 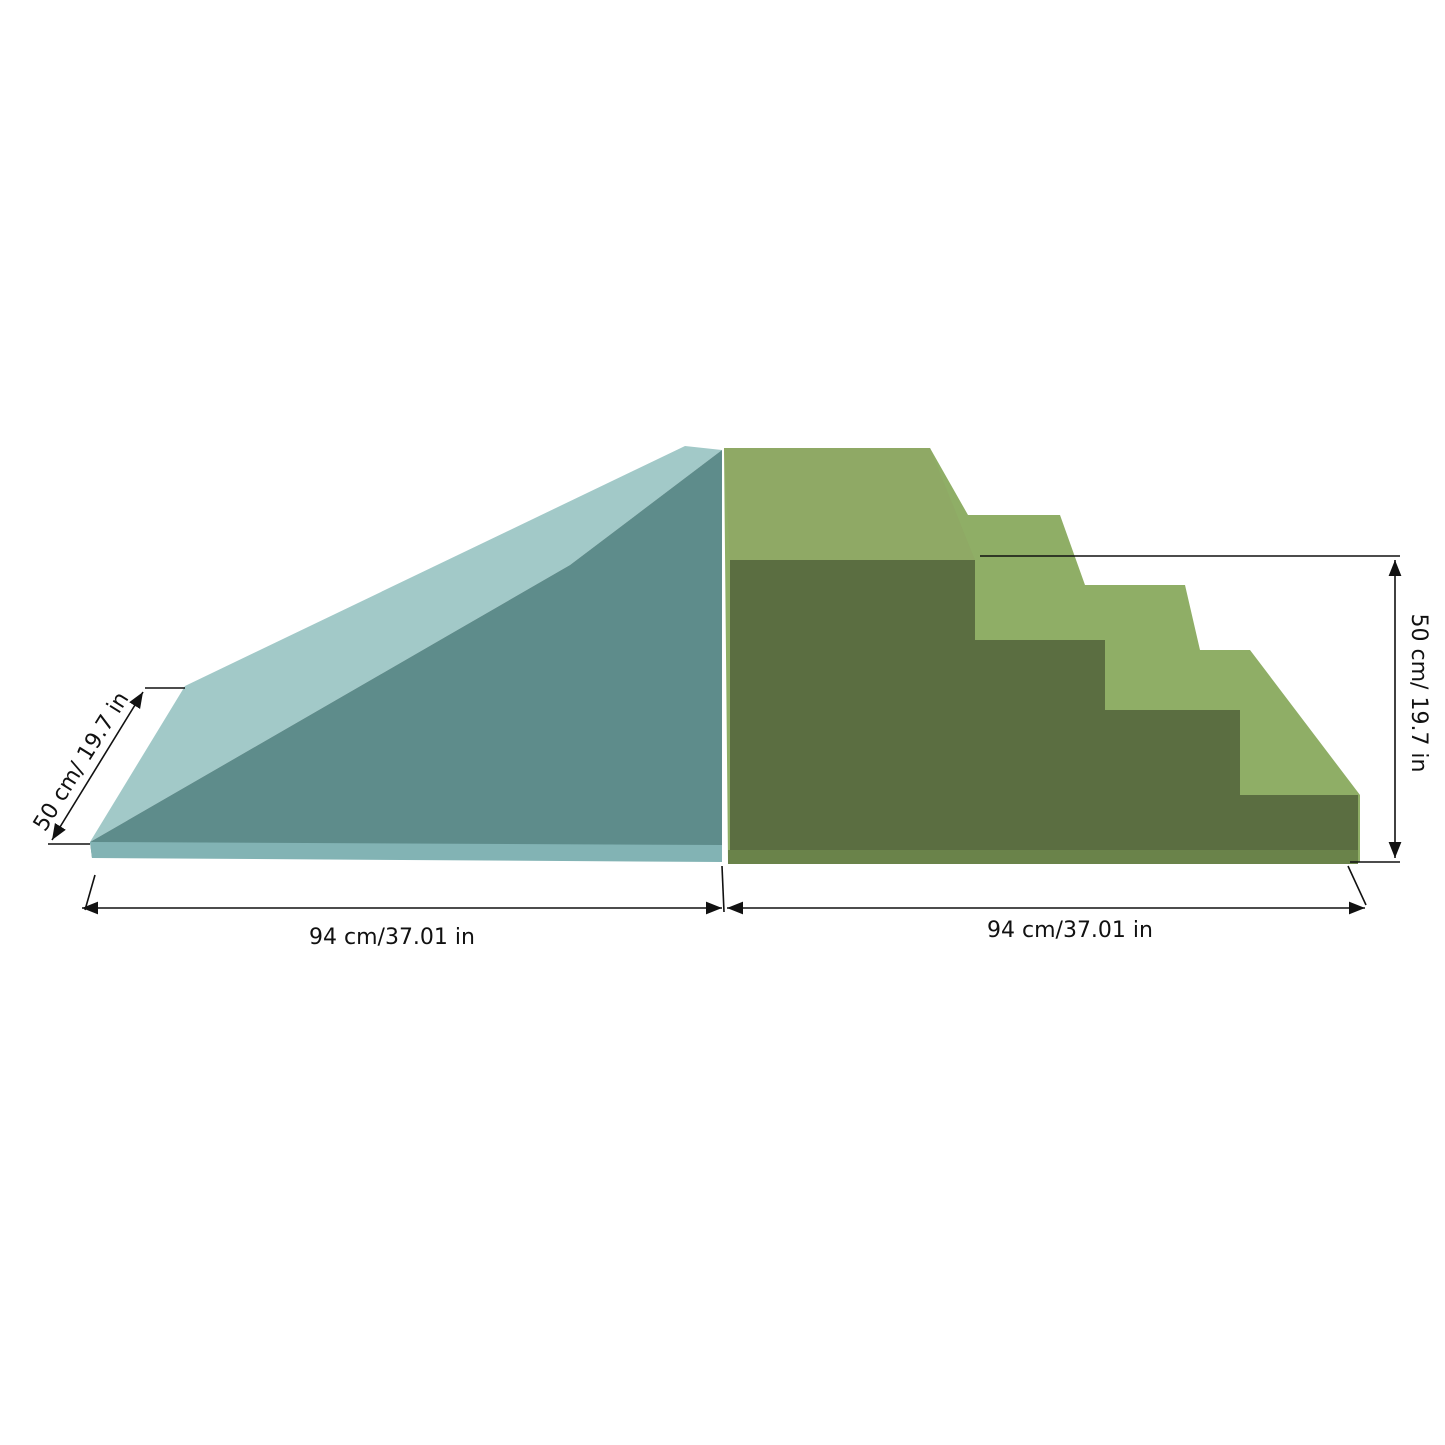 What do you see at coordinates (1042, 656) in the screenshot?
I see `stairs` at bounding box center [1042, 656].